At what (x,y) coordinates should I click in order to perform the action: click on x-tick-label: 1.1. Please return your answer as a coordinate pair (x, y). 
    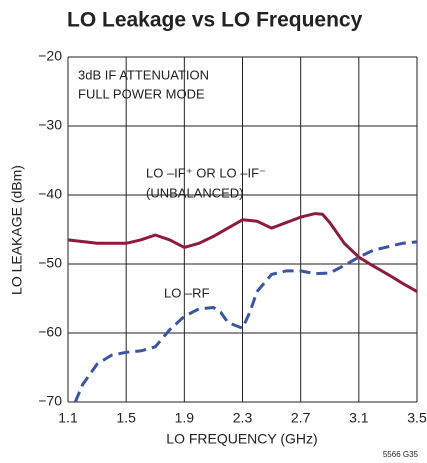
    Looking at the image, I should click on (68, 418).